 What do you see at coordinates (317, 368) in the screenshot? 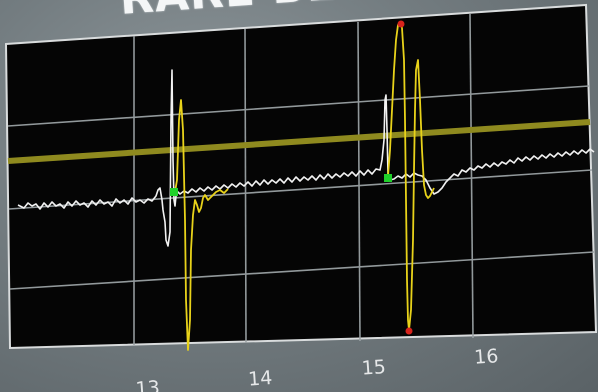
I see `x-axis-ticks: 13 14 15 16` at bounding box center [317, 368].